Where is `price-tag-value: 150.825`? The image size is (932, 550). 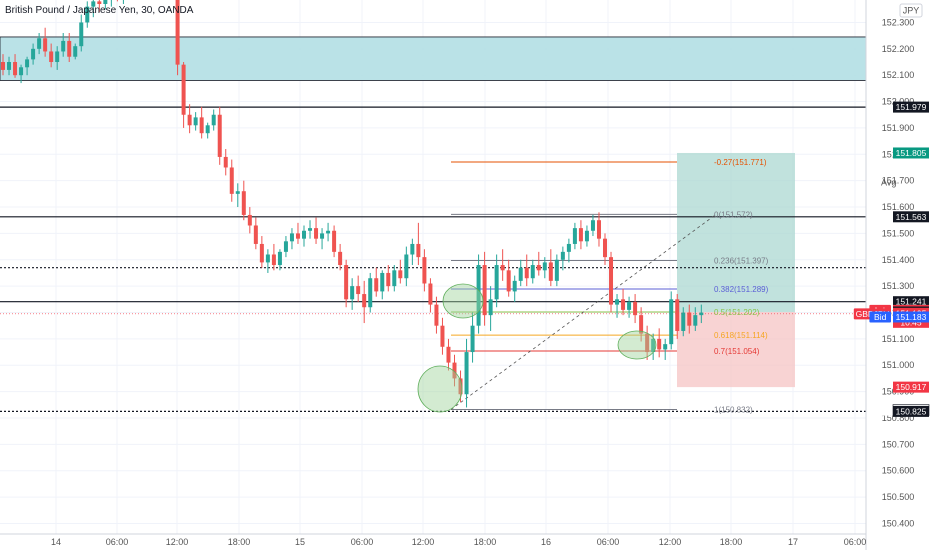
price-tag-value: 150.825 is located at coordinates (911, 411).